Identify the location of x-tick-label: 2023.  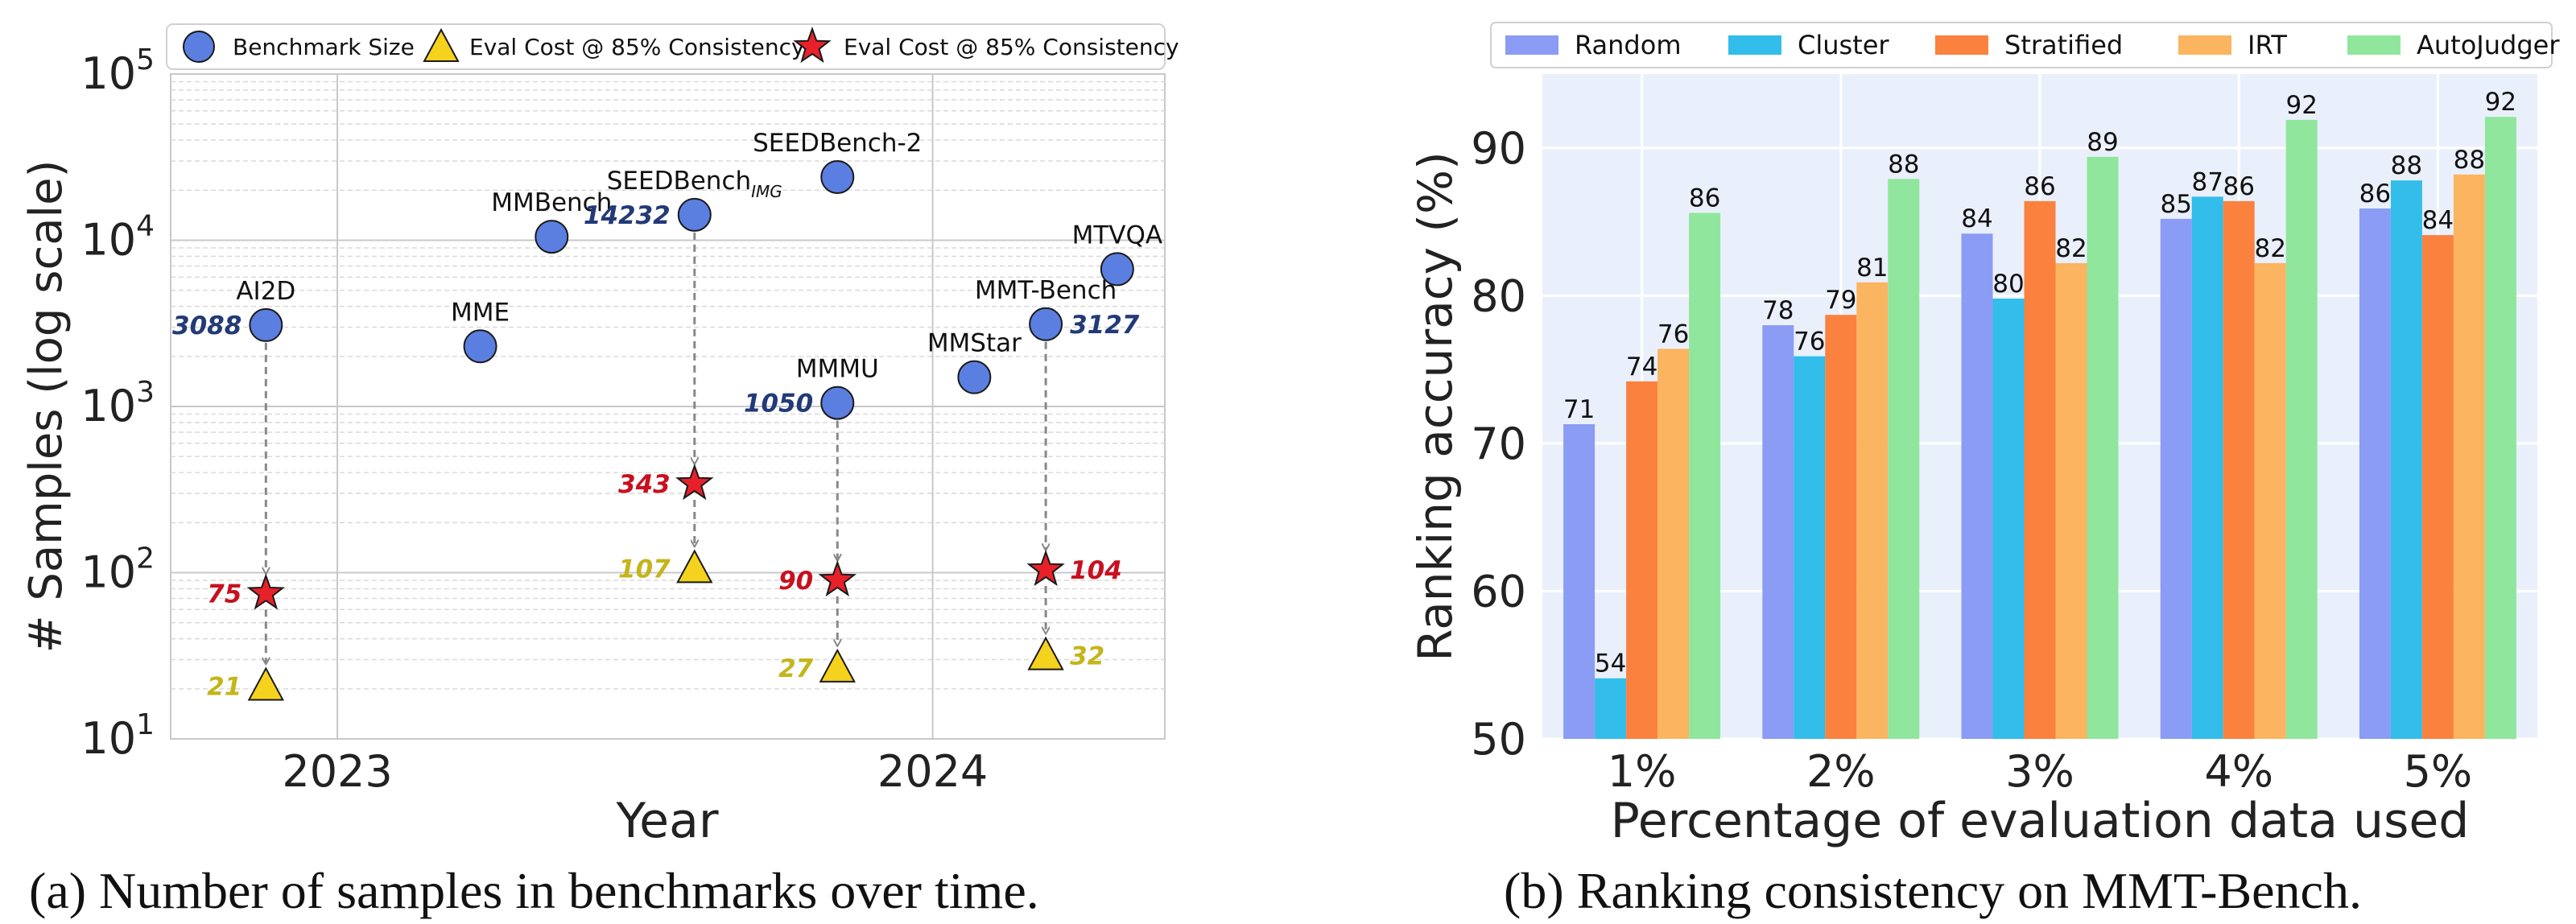
(337, 771).